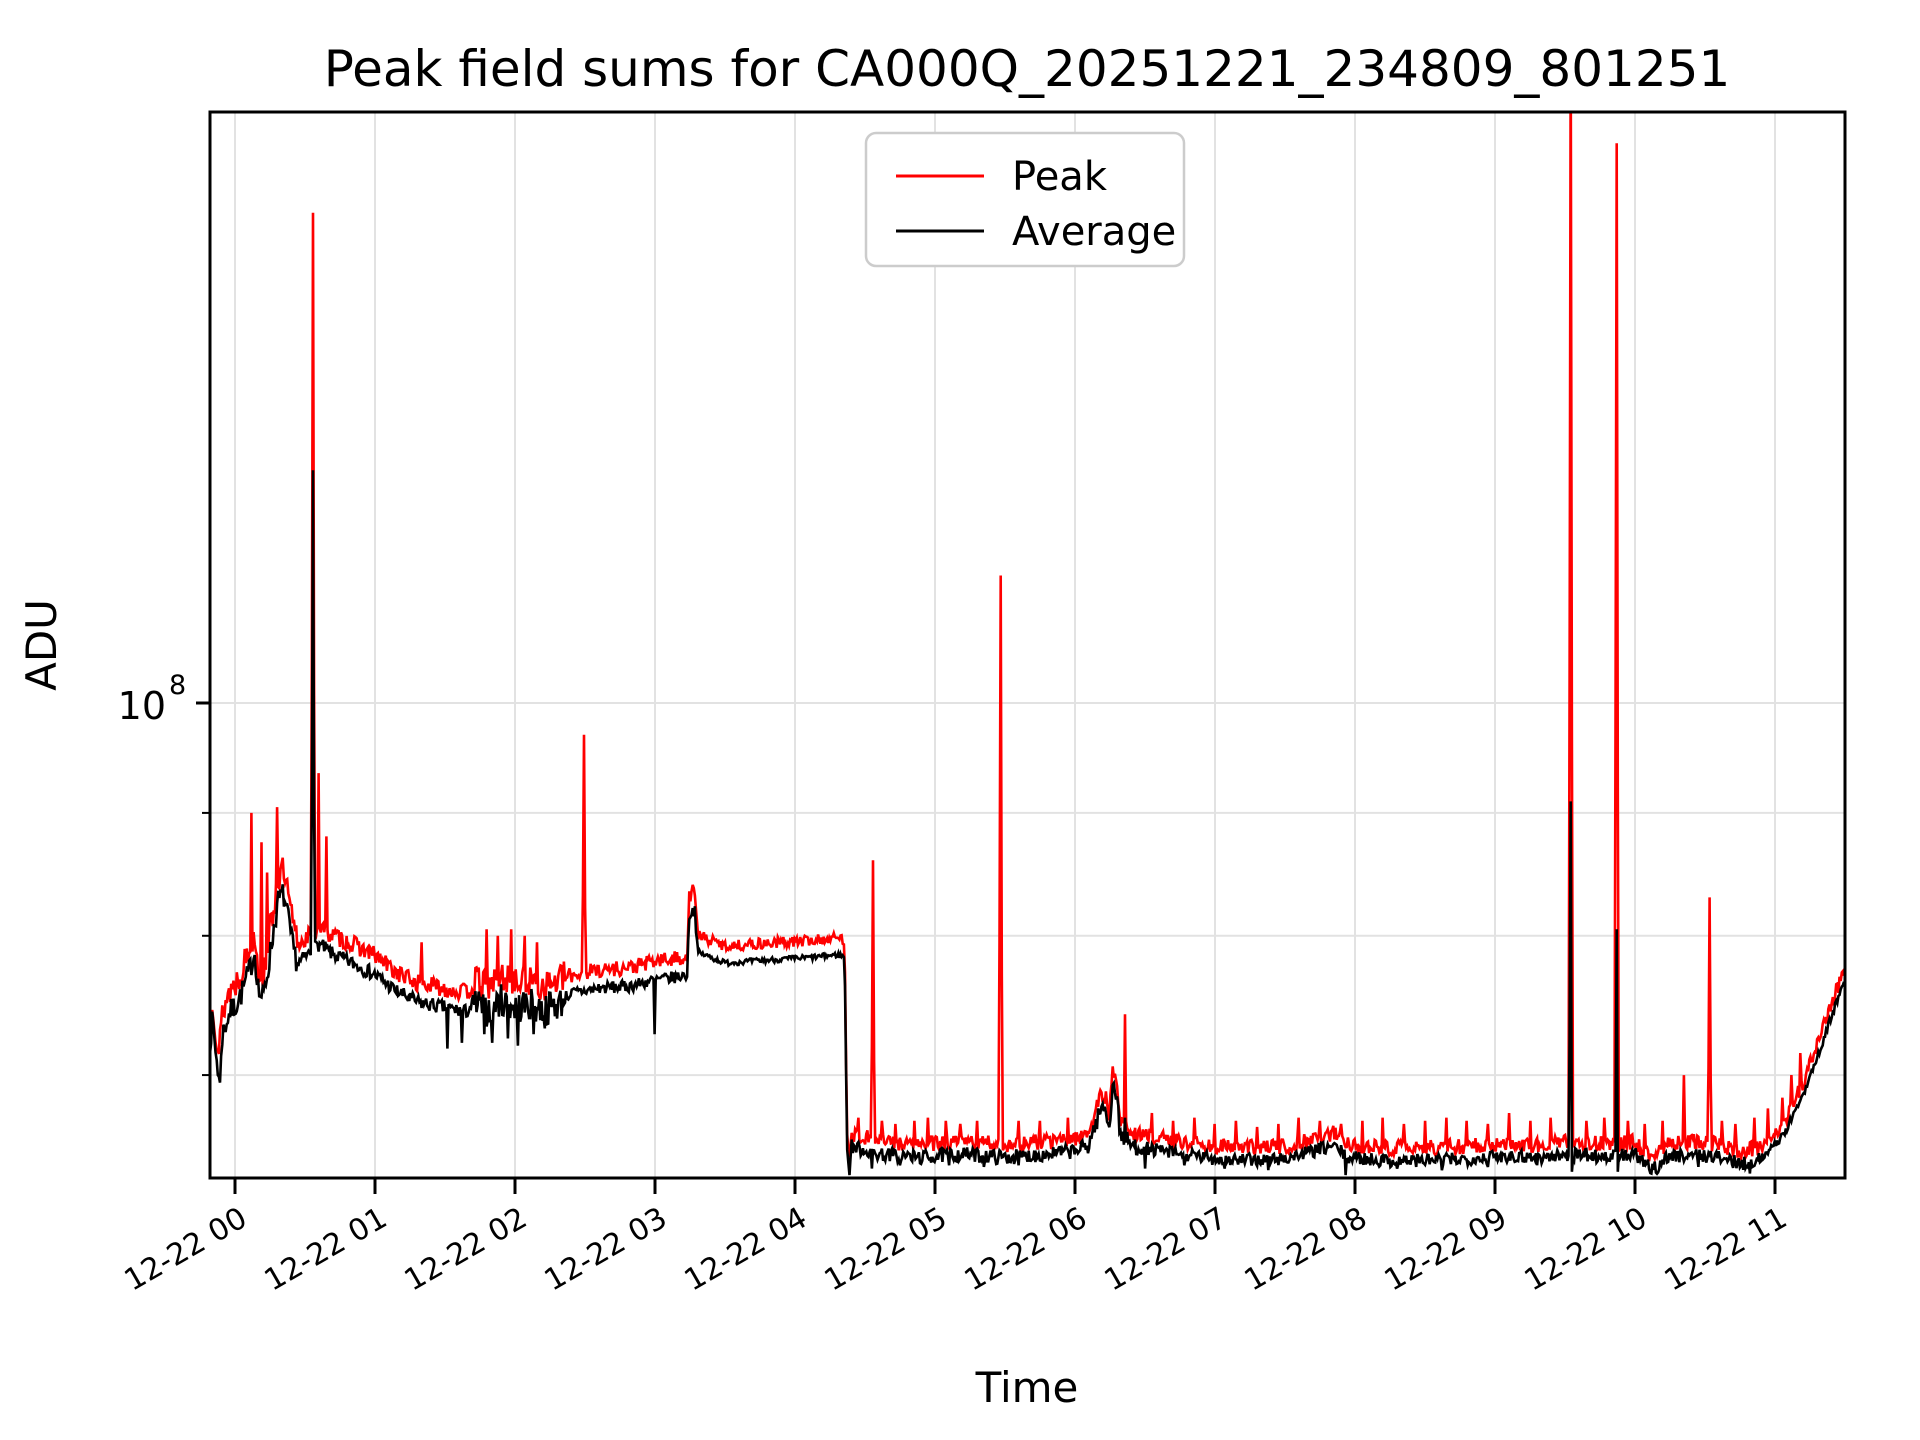  I want to click on x-tick-label: 12-22 00, so click(186, 1250).